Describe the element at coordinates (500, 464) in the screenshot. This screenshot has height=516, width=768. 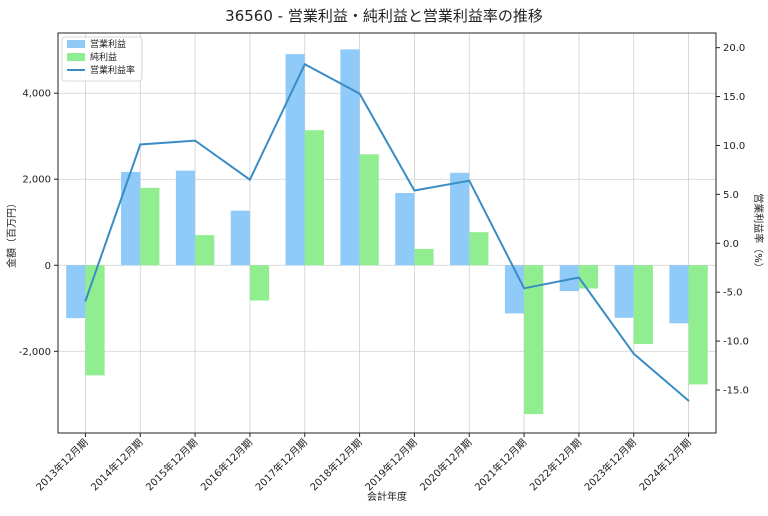
I see `x-tick-label: 2021年12月期` at that location.